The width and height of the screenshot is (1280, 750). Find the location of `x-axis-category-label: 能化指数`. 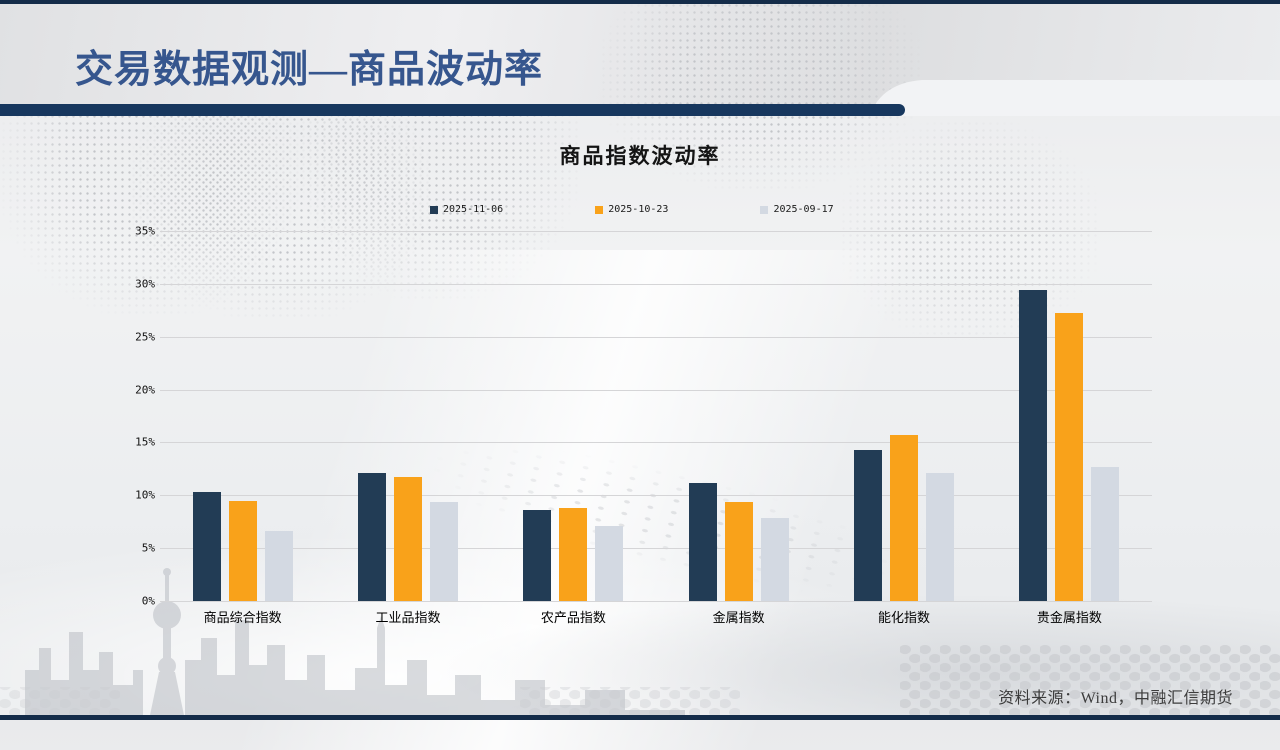

x-axis-category-label: 能化指数 is located at coordinates (904, 617).